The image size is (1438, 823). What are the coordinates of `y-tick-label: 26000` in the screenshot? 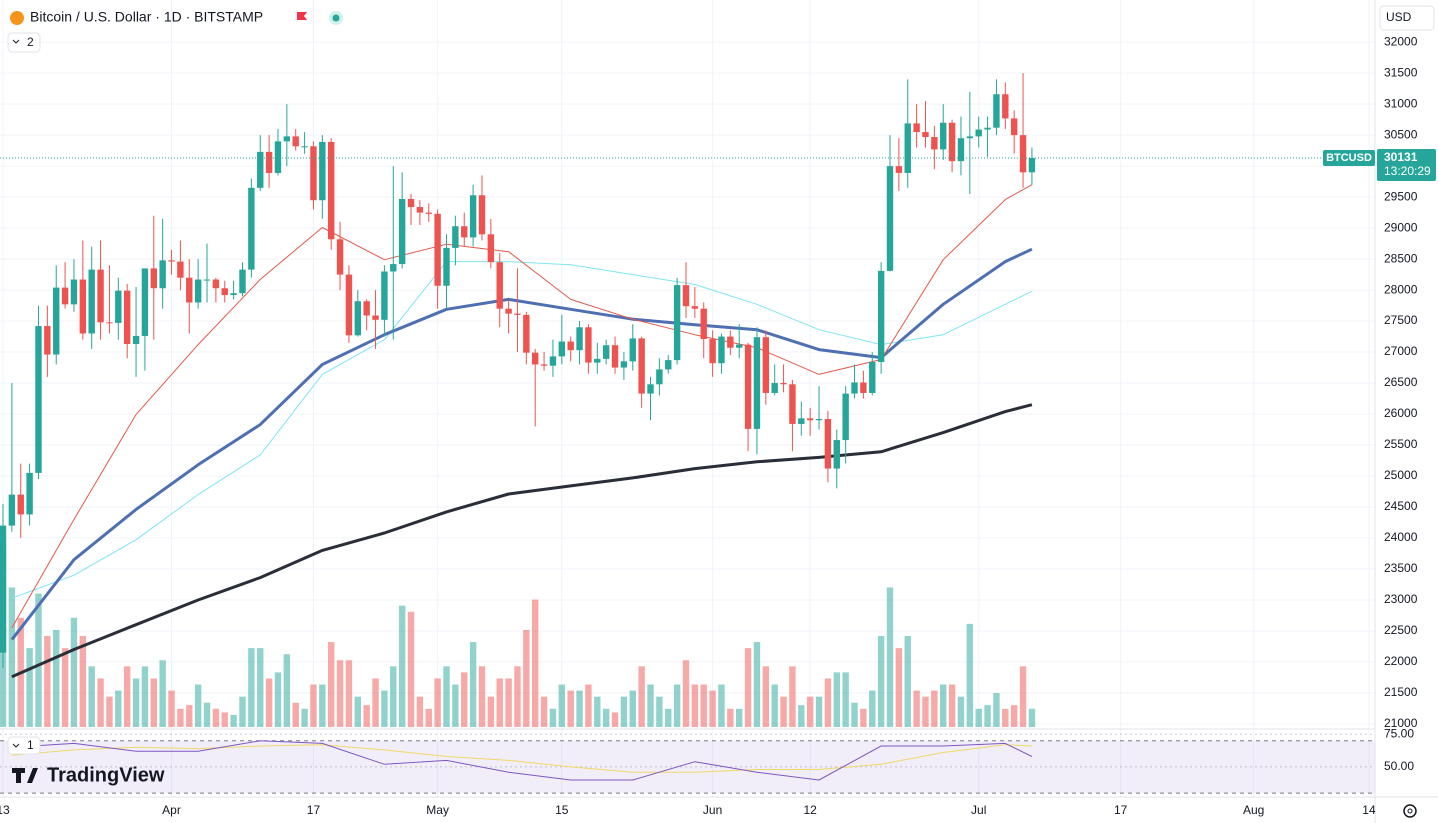 It's located at (1401, 413).